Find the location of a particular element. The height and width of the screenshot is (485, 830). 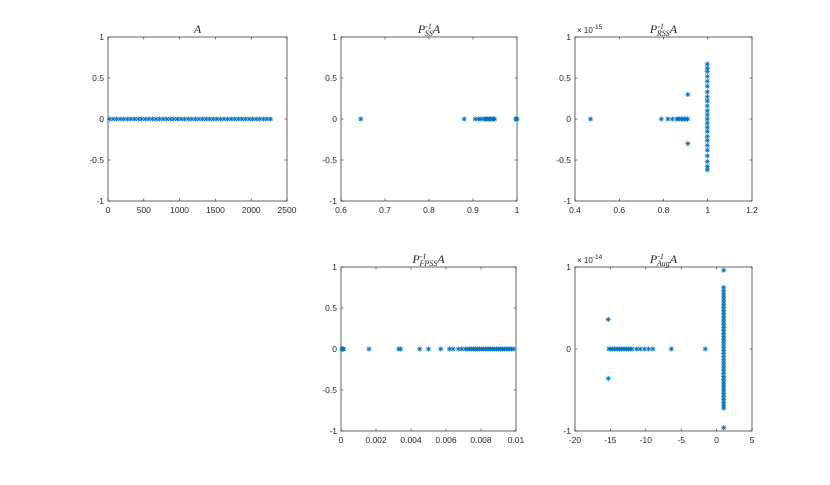

x-tick-label: 0.7 is located at coordinates (385, 210).